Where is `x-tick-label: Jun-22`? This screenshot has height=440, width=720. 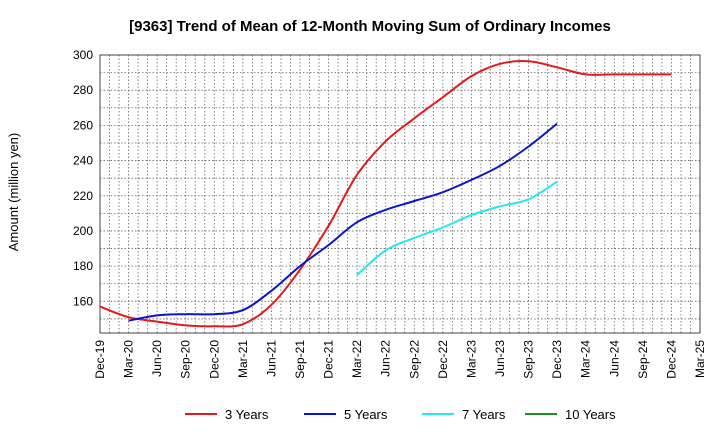
x-tick-label: Jun-22 is located at coordinates (386, 358).